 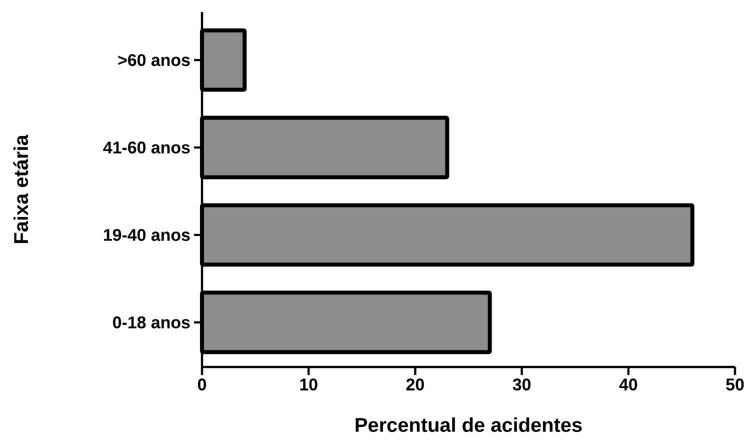 What do you see at coordinates (202, 384) in the screenshot?
I see `x-tick-label: 0` at bounding box center [202, 384].